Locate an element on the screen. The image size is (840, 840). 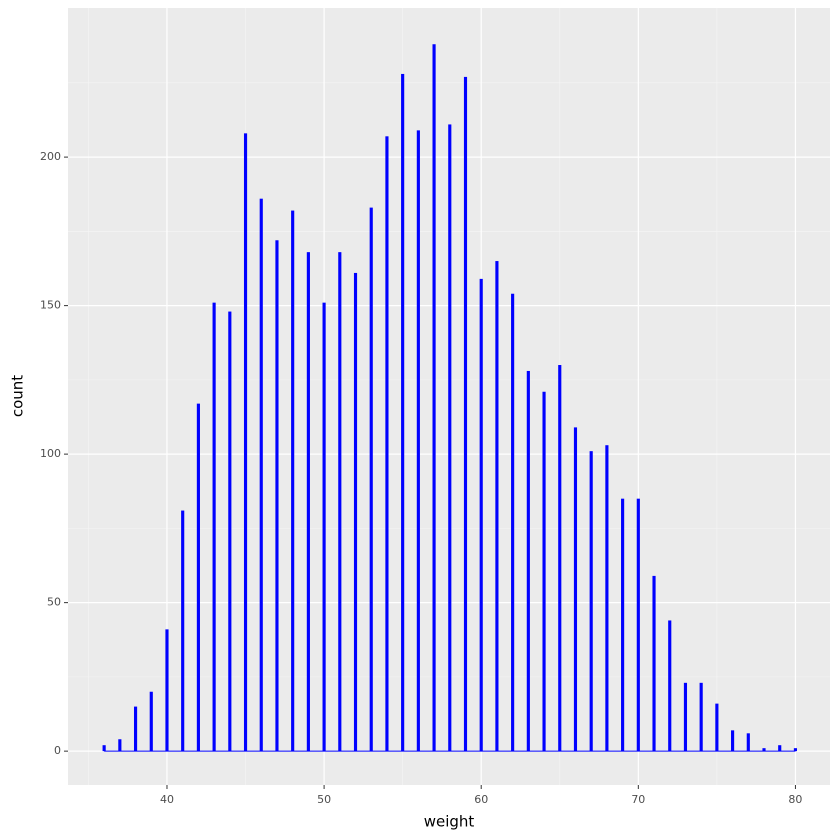
x-tick-label: 40 is located at coordinates (167, 799).